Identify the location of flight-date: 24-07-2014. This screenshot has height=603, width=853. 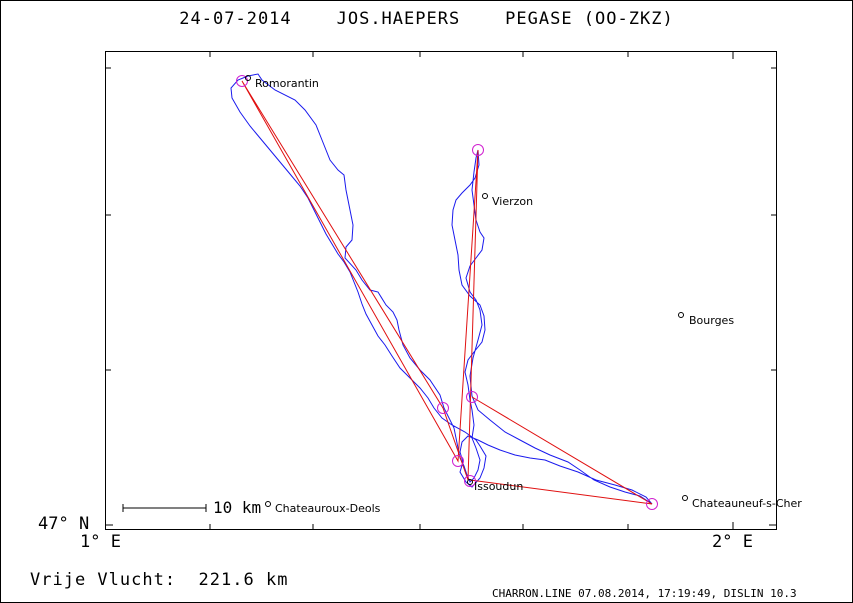
(235, 19).